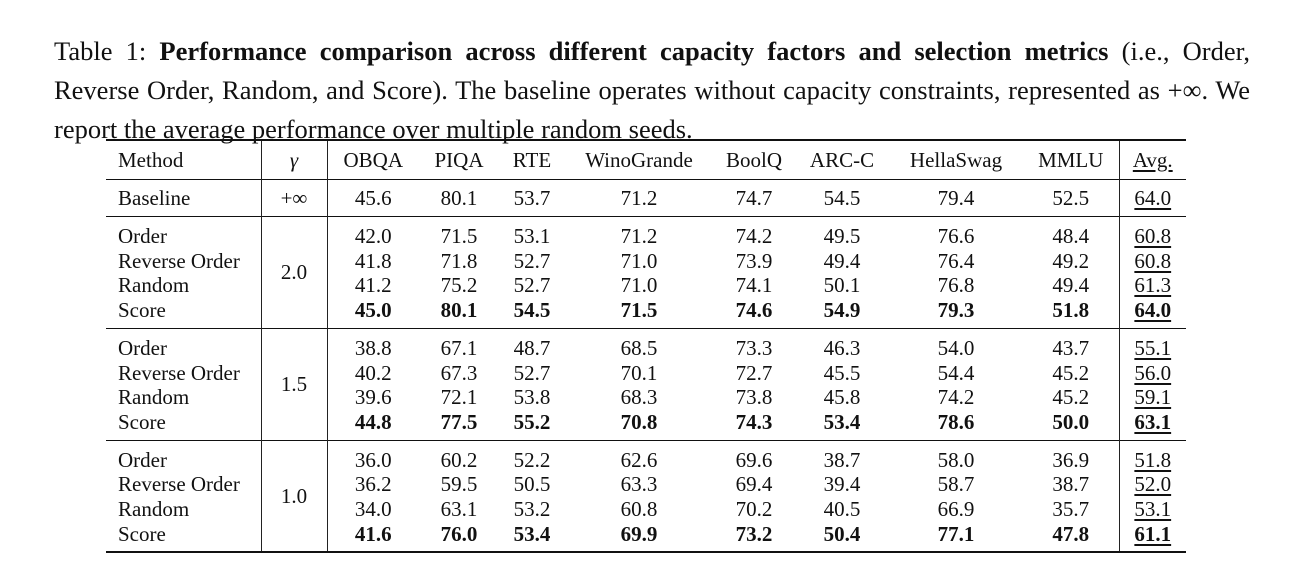 This screenshot has height=577, width=1306. Describe the element at coordinates (956, 537) in the screenshot. I see `cell-hellaswag: 77.1` at that location.